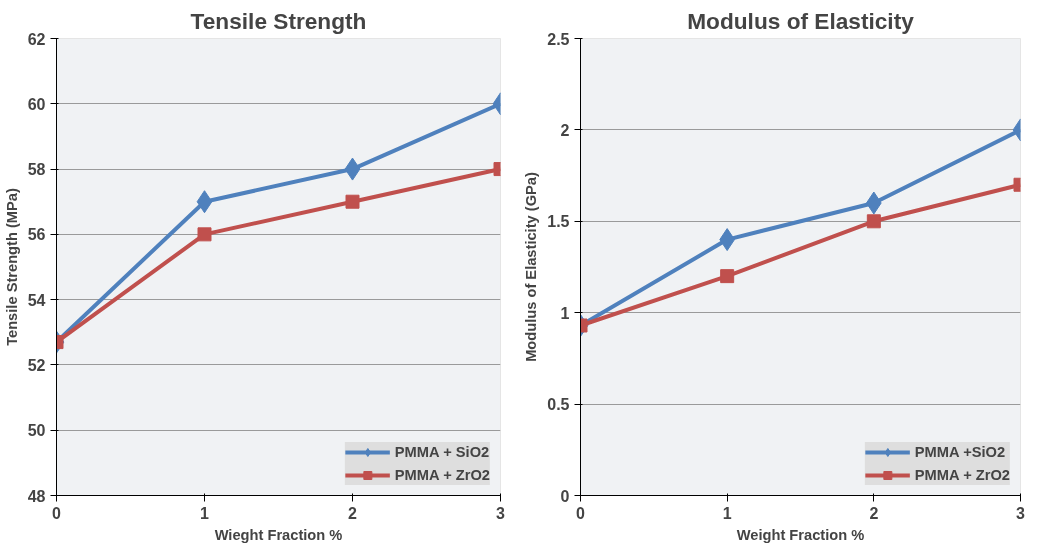  I want to click on y-tick-label: 1, so click(565, 313).